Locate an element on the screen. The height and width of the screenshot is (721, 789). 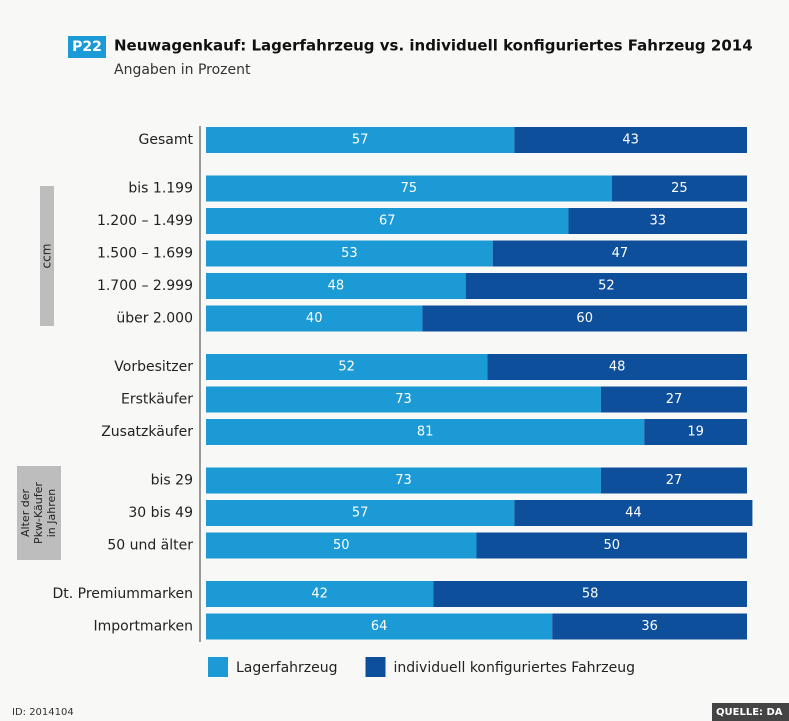
value-label: 33 is located at coordinates (657, 221).